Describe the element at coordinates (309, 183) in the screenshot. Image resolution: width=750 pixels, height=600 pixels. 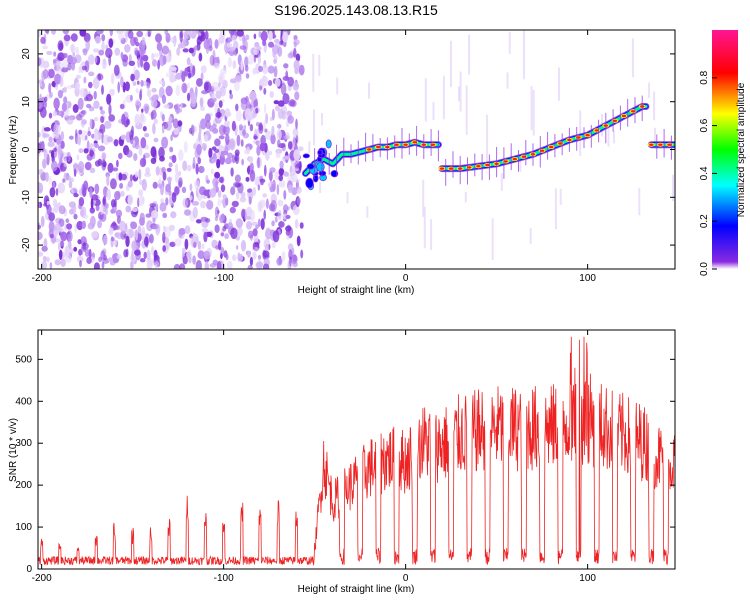
I see `ridge-blob` at that location.